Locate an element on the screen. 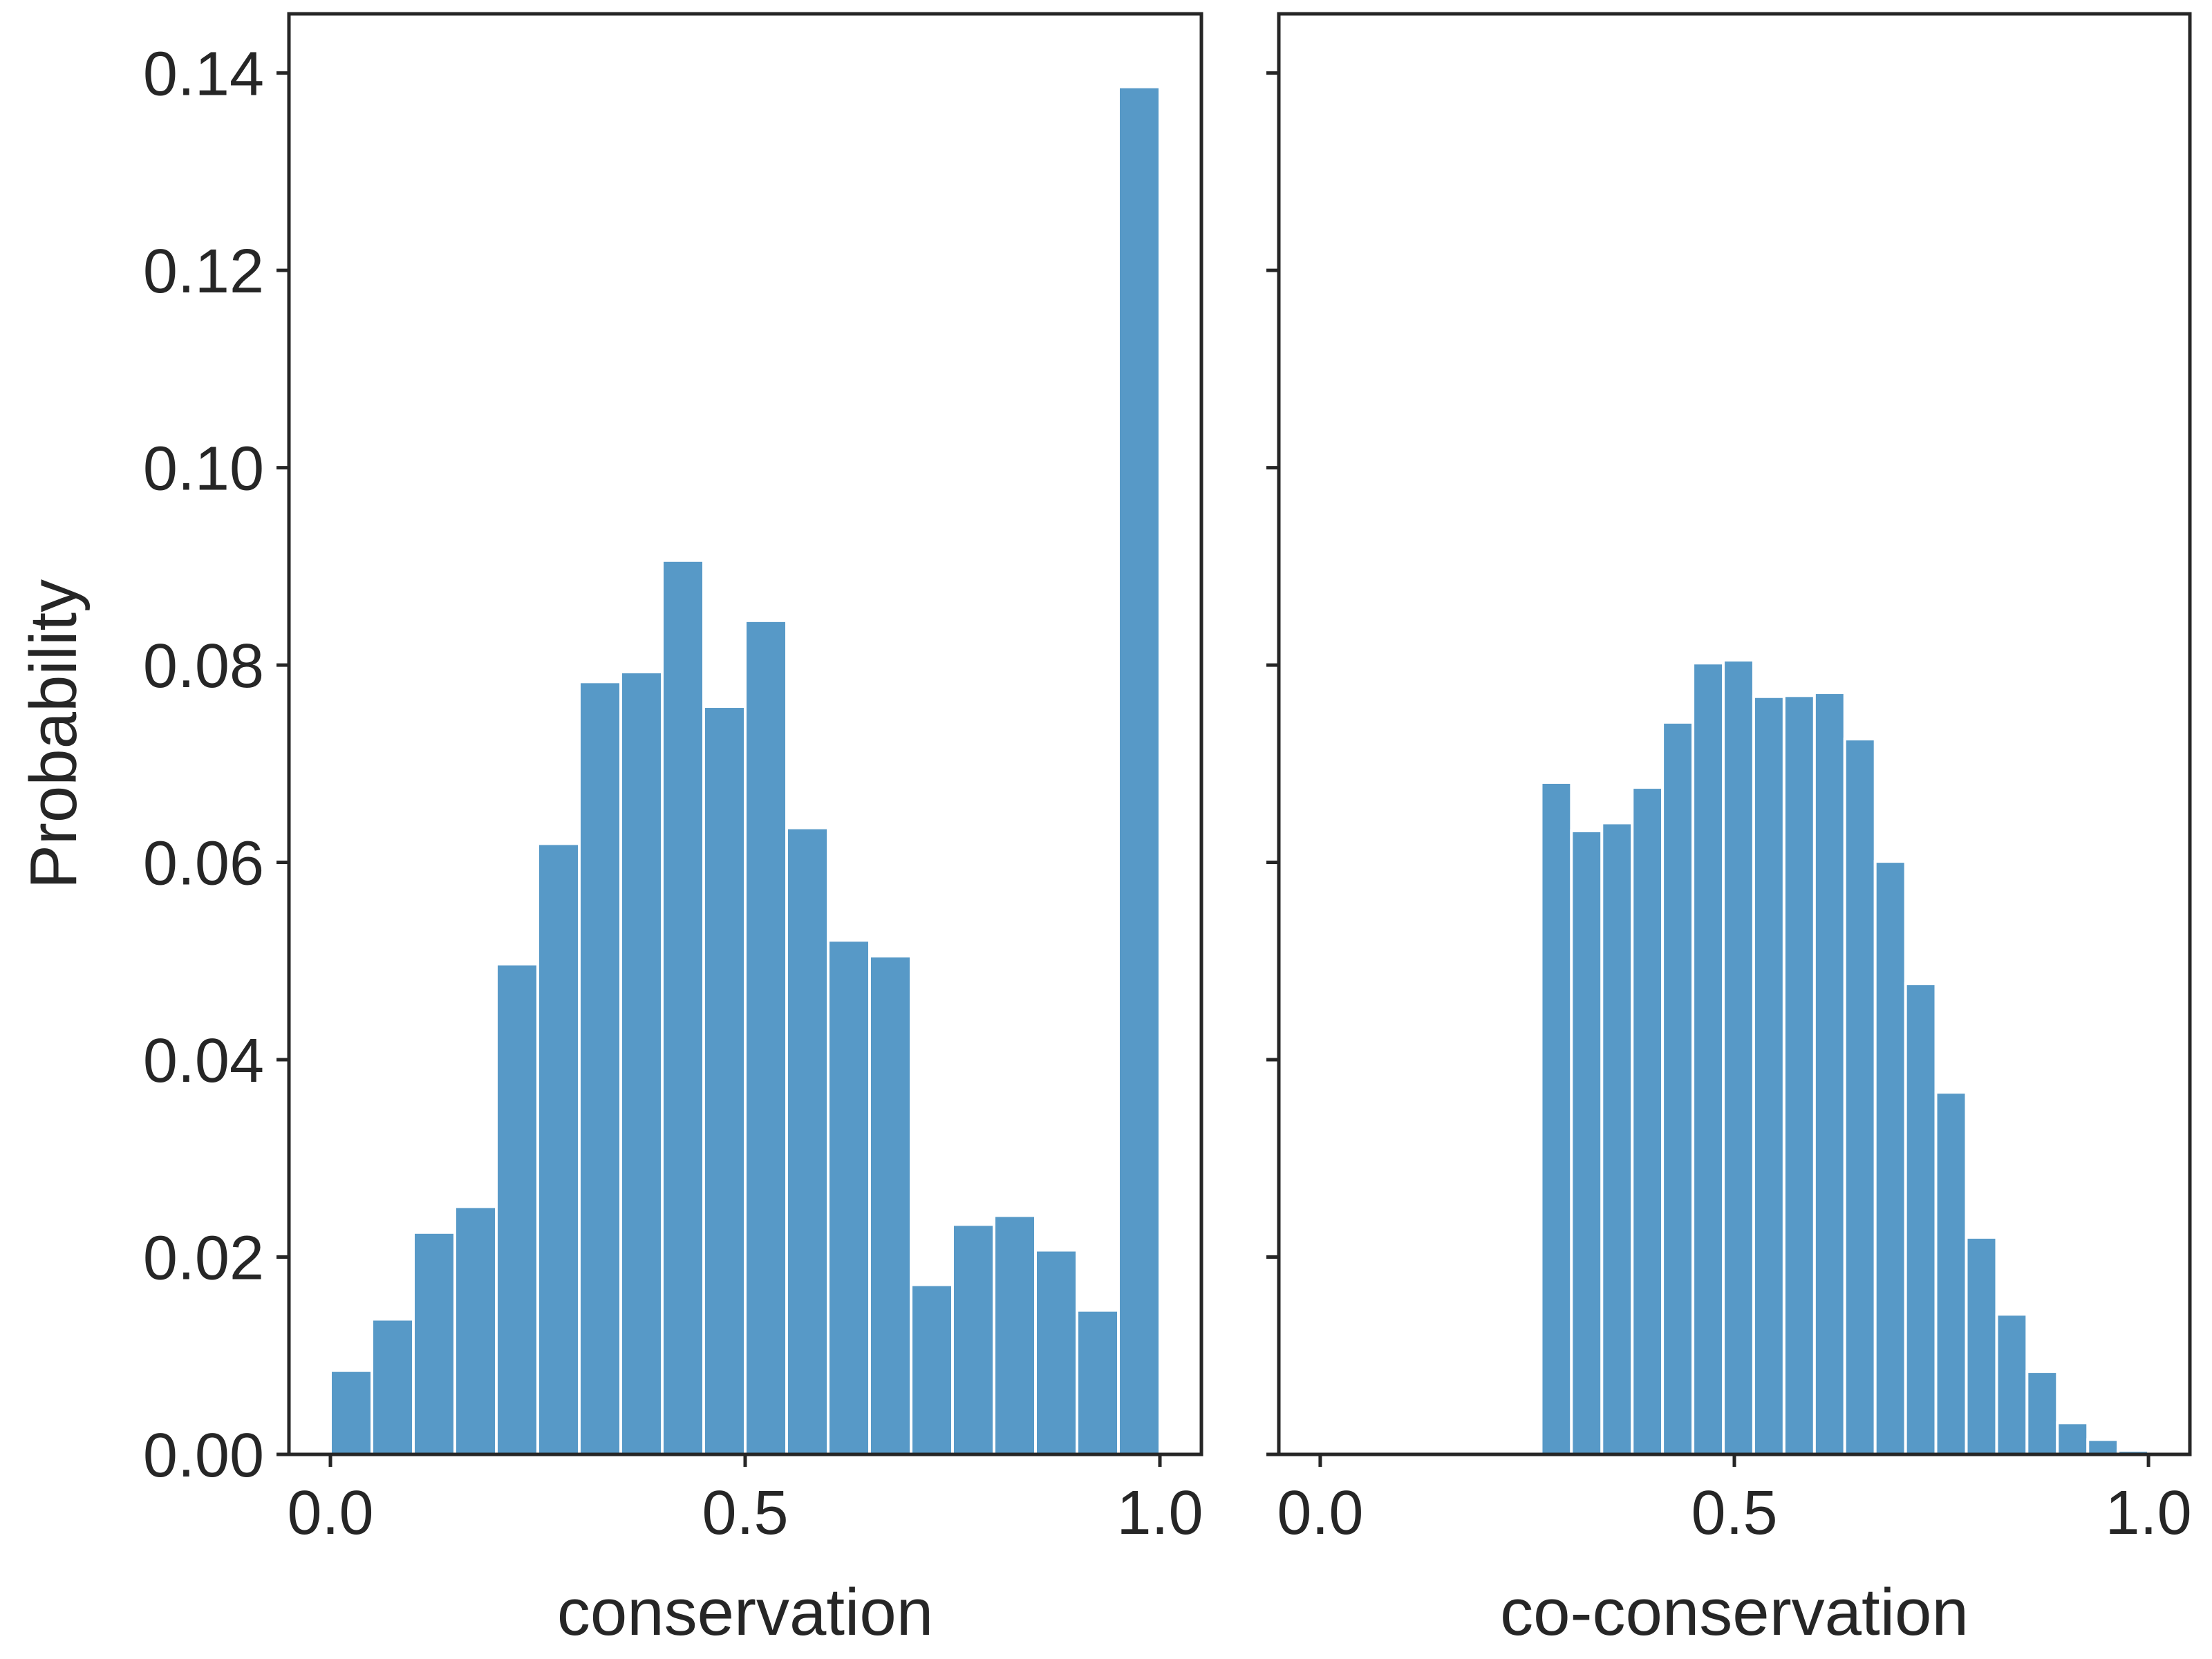  left-y-tick-label: 0.08 is located at coordinates (204, 666).